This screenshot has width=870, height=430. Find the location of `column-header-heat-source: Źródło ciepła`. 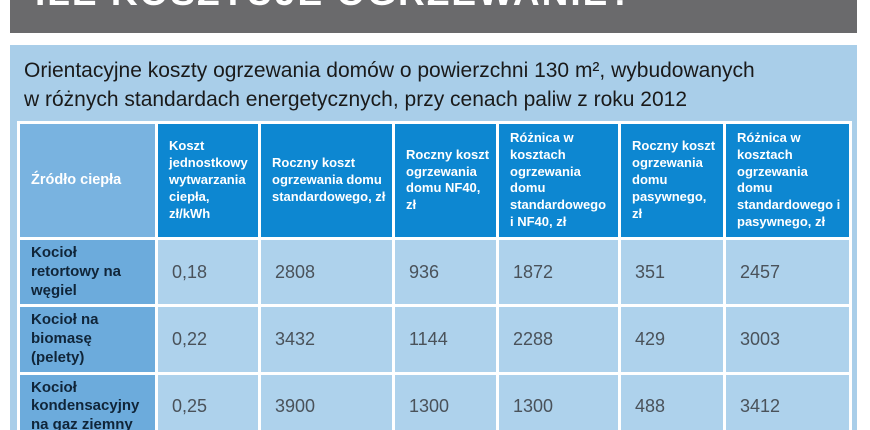

column-header-heat-source: Źródło ciepła is located at coordinates (87, 180).